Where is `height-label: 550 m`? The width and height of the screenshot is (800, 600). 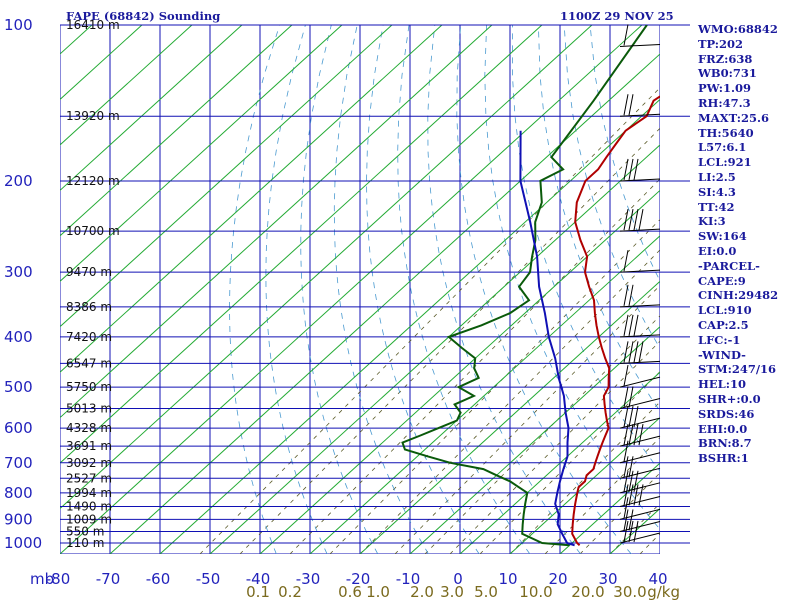
height-label: 550 m is located at coordinates (85, 531).